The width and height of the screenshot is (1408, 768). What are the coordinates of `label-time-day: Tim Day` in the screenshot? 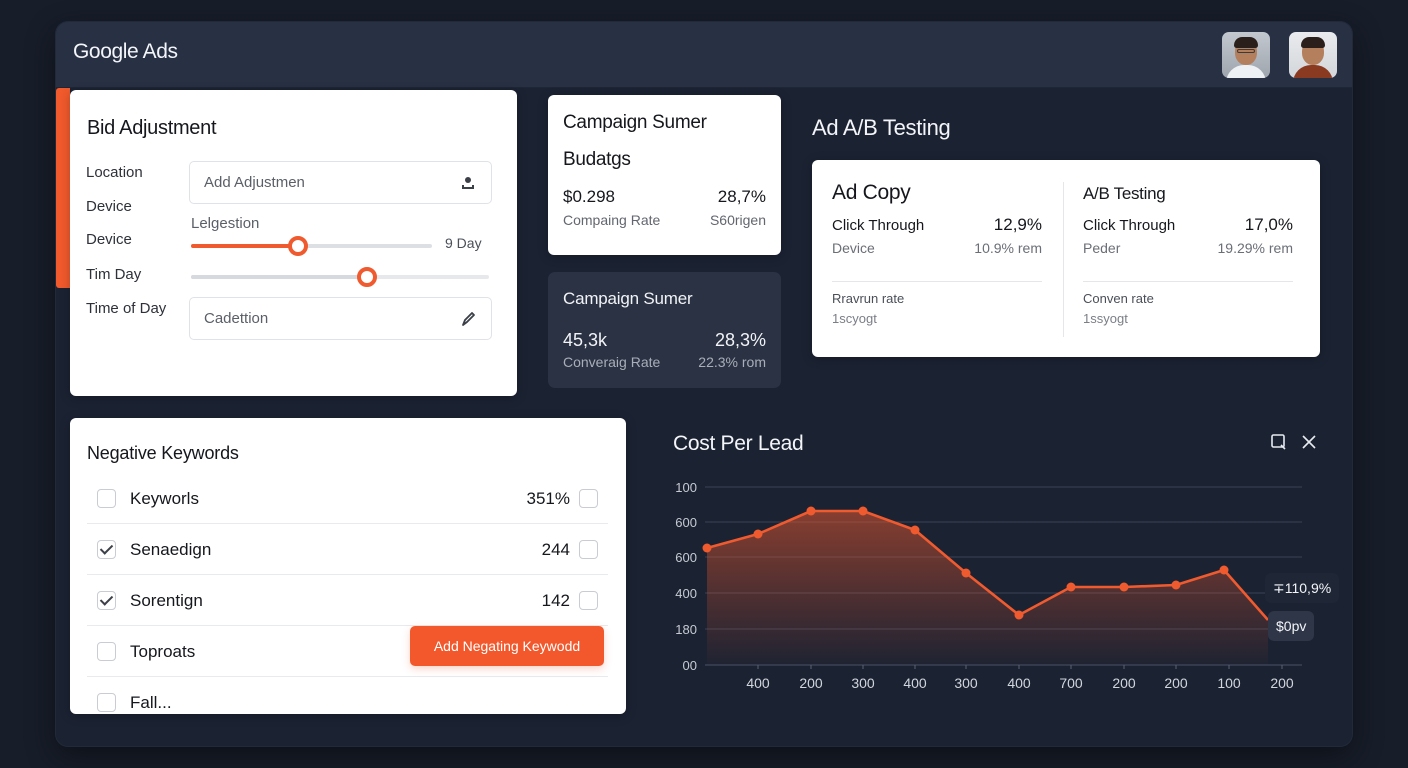 It's located at (114, 274).